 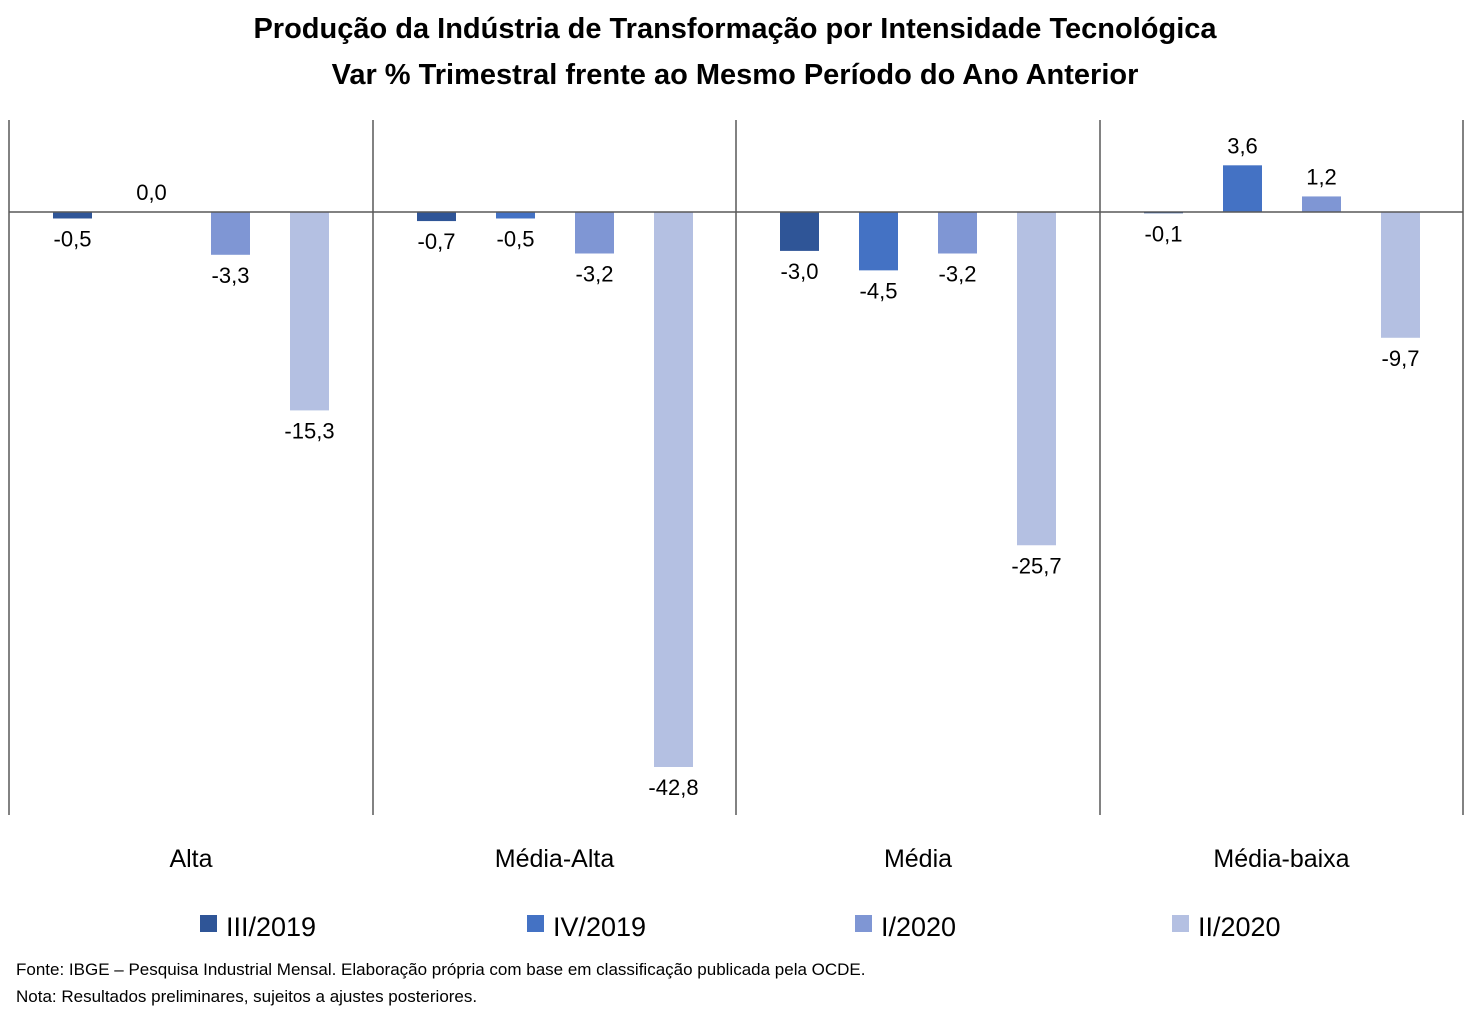 I want to click on legend-label: IV/2019, so click(x=599, y=927).